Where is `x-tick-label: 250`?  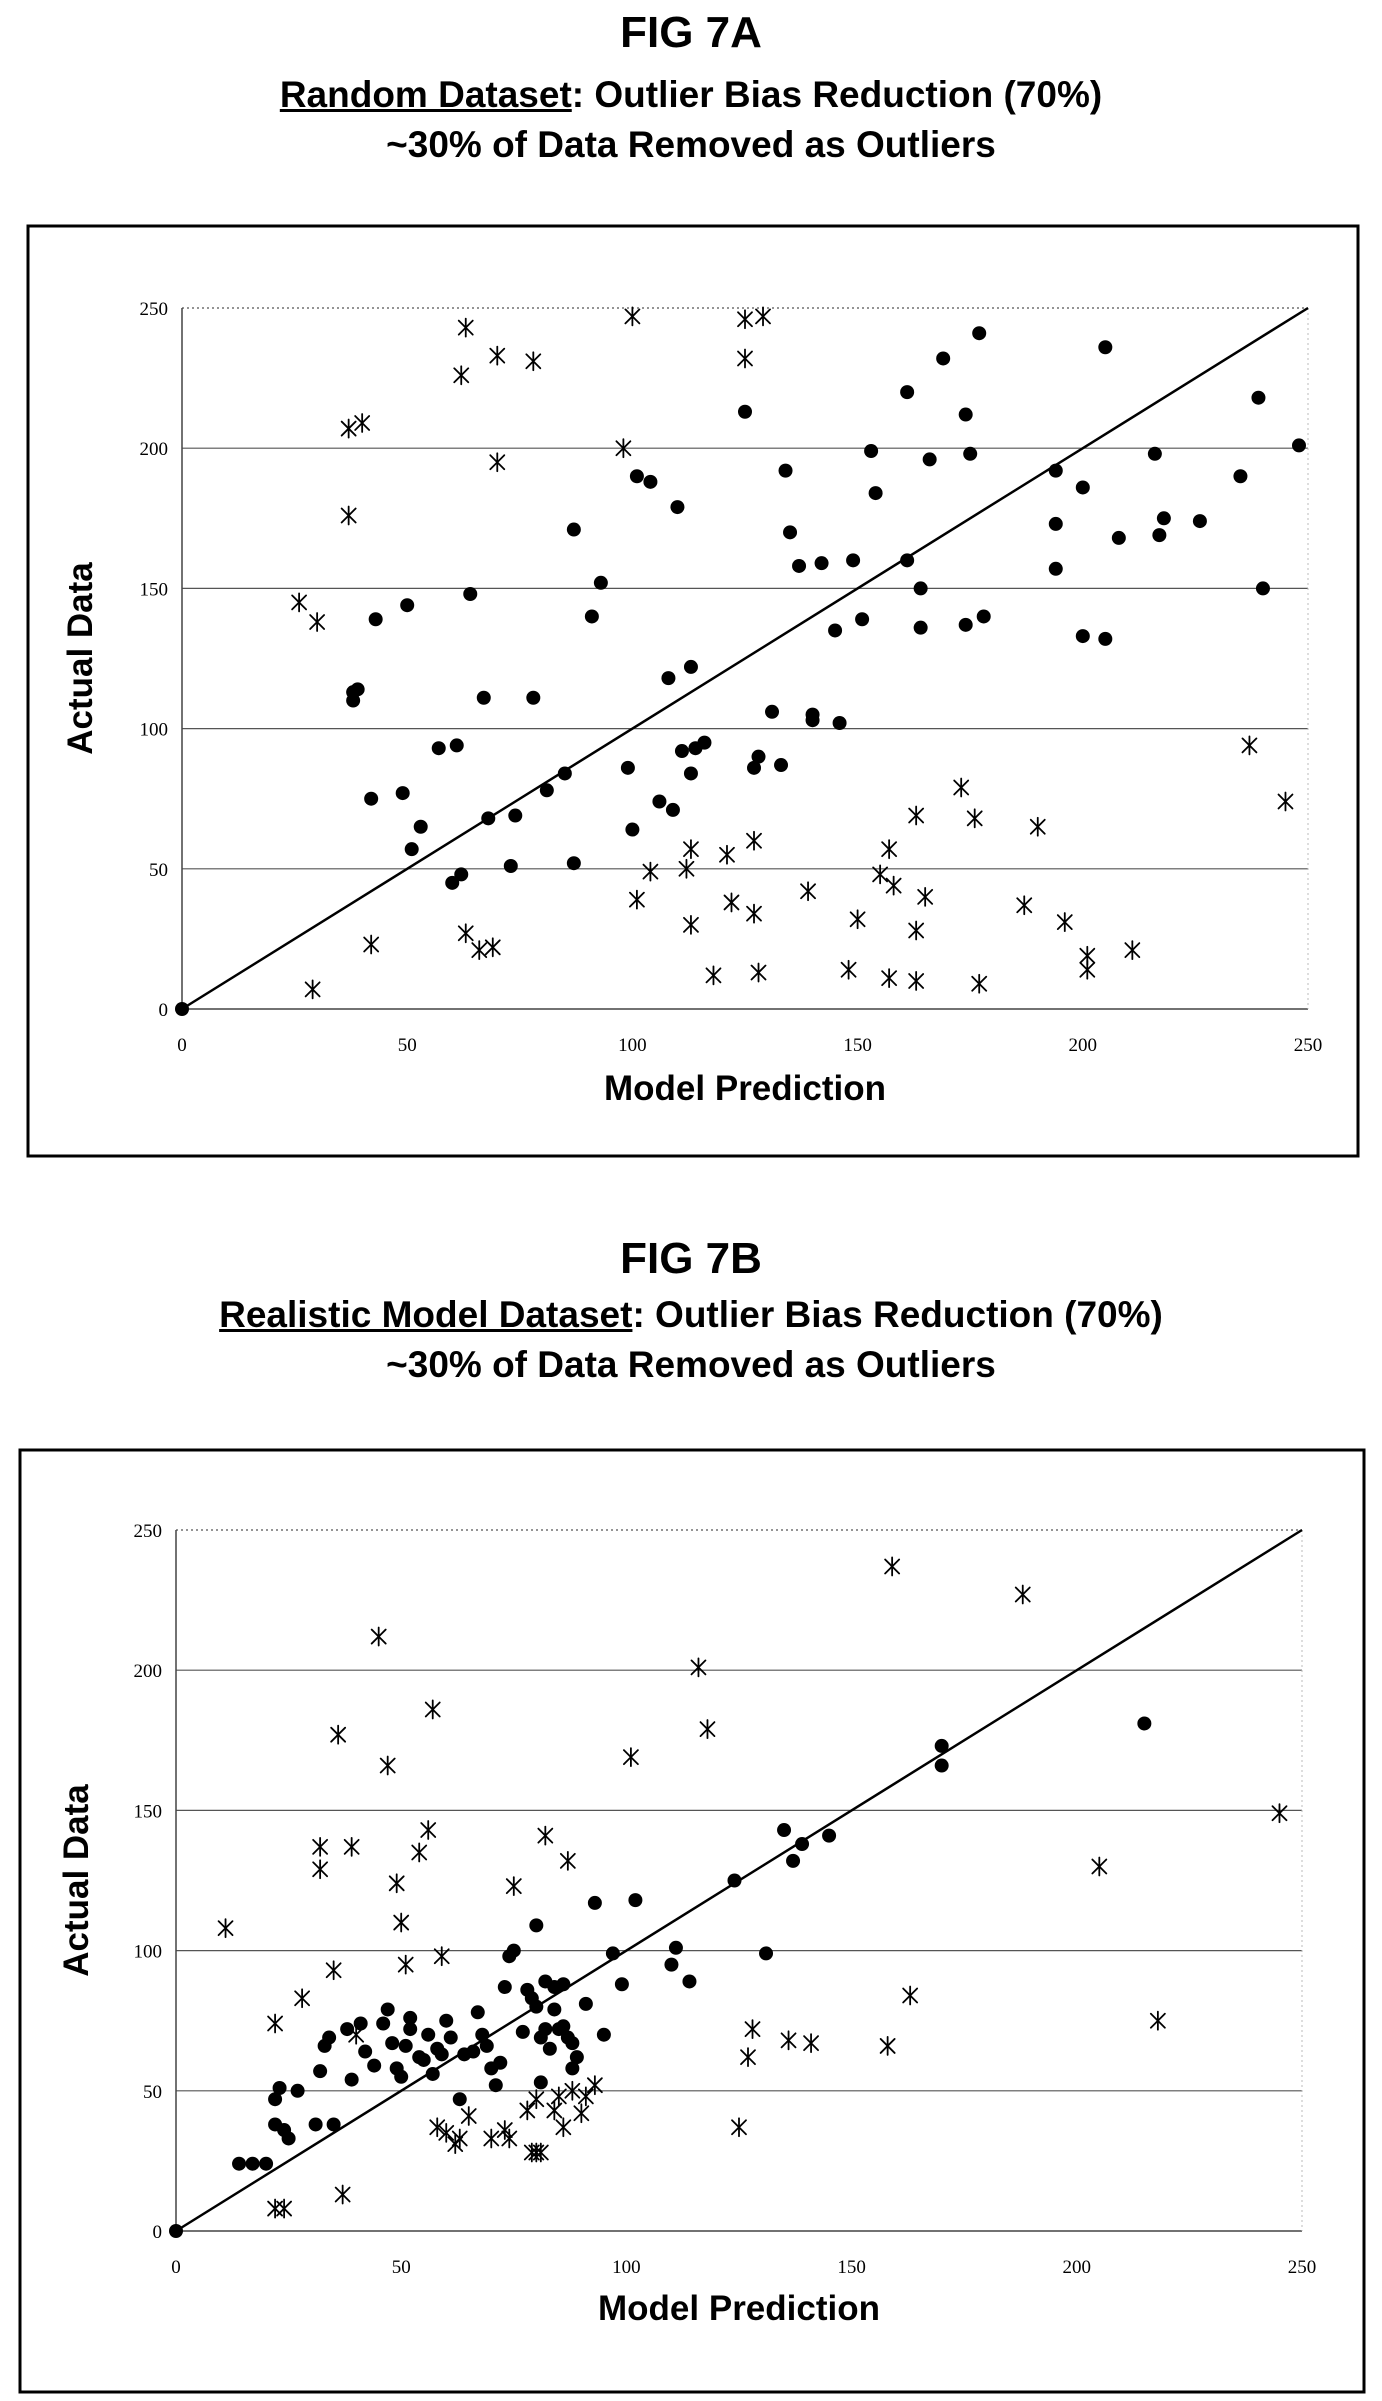 x-tick-label: 250 is located at coordinates (1308, 1045).